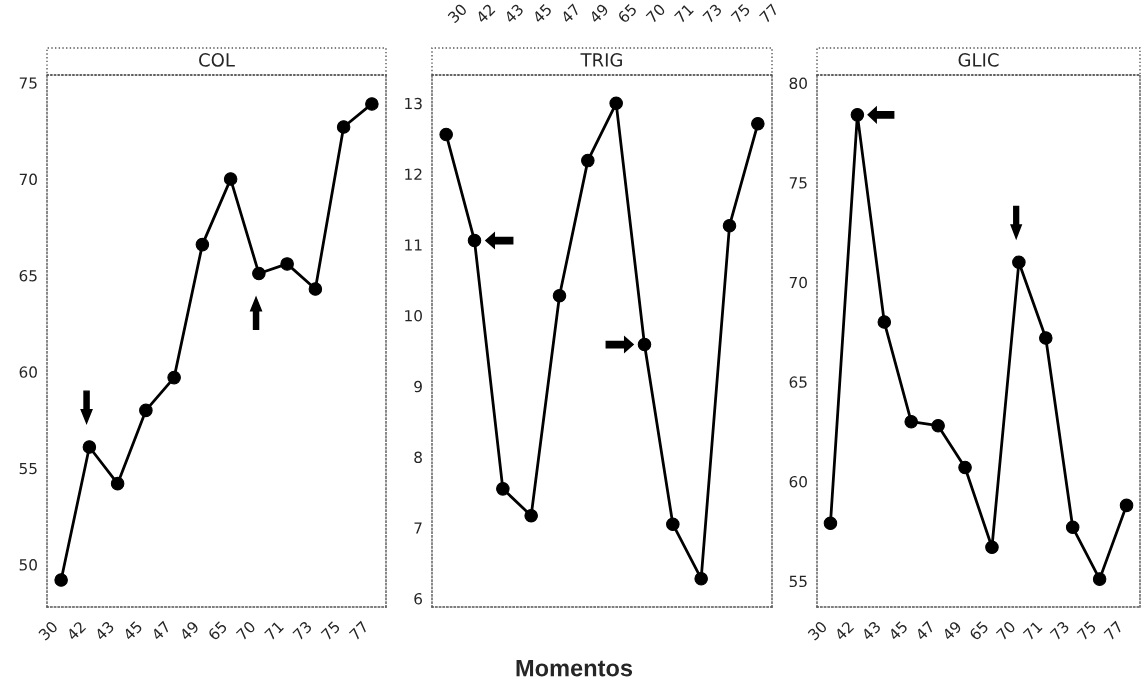 The width and height of the screenshot is (1148, 695). What do you see at coordinates (601, 60) in the screenshot?
I see `chart-title: TRIG` at bounding box center [601, 60].